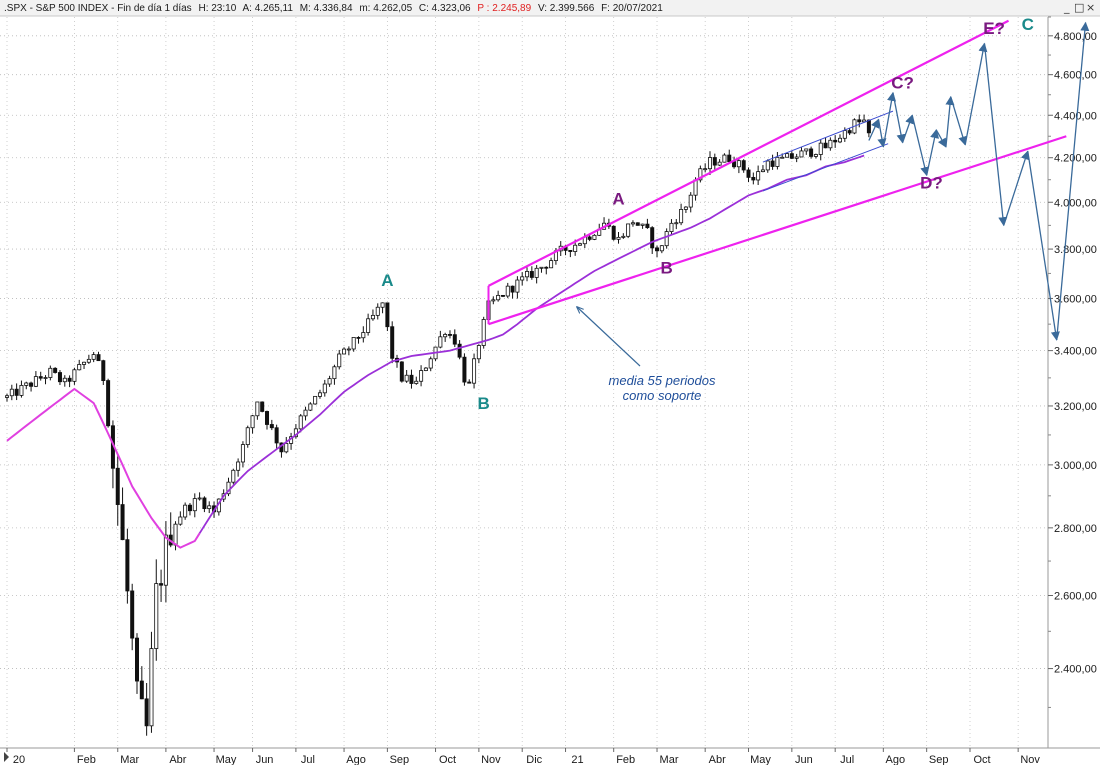  I want to click on small-channel-line, so click(825, 167).